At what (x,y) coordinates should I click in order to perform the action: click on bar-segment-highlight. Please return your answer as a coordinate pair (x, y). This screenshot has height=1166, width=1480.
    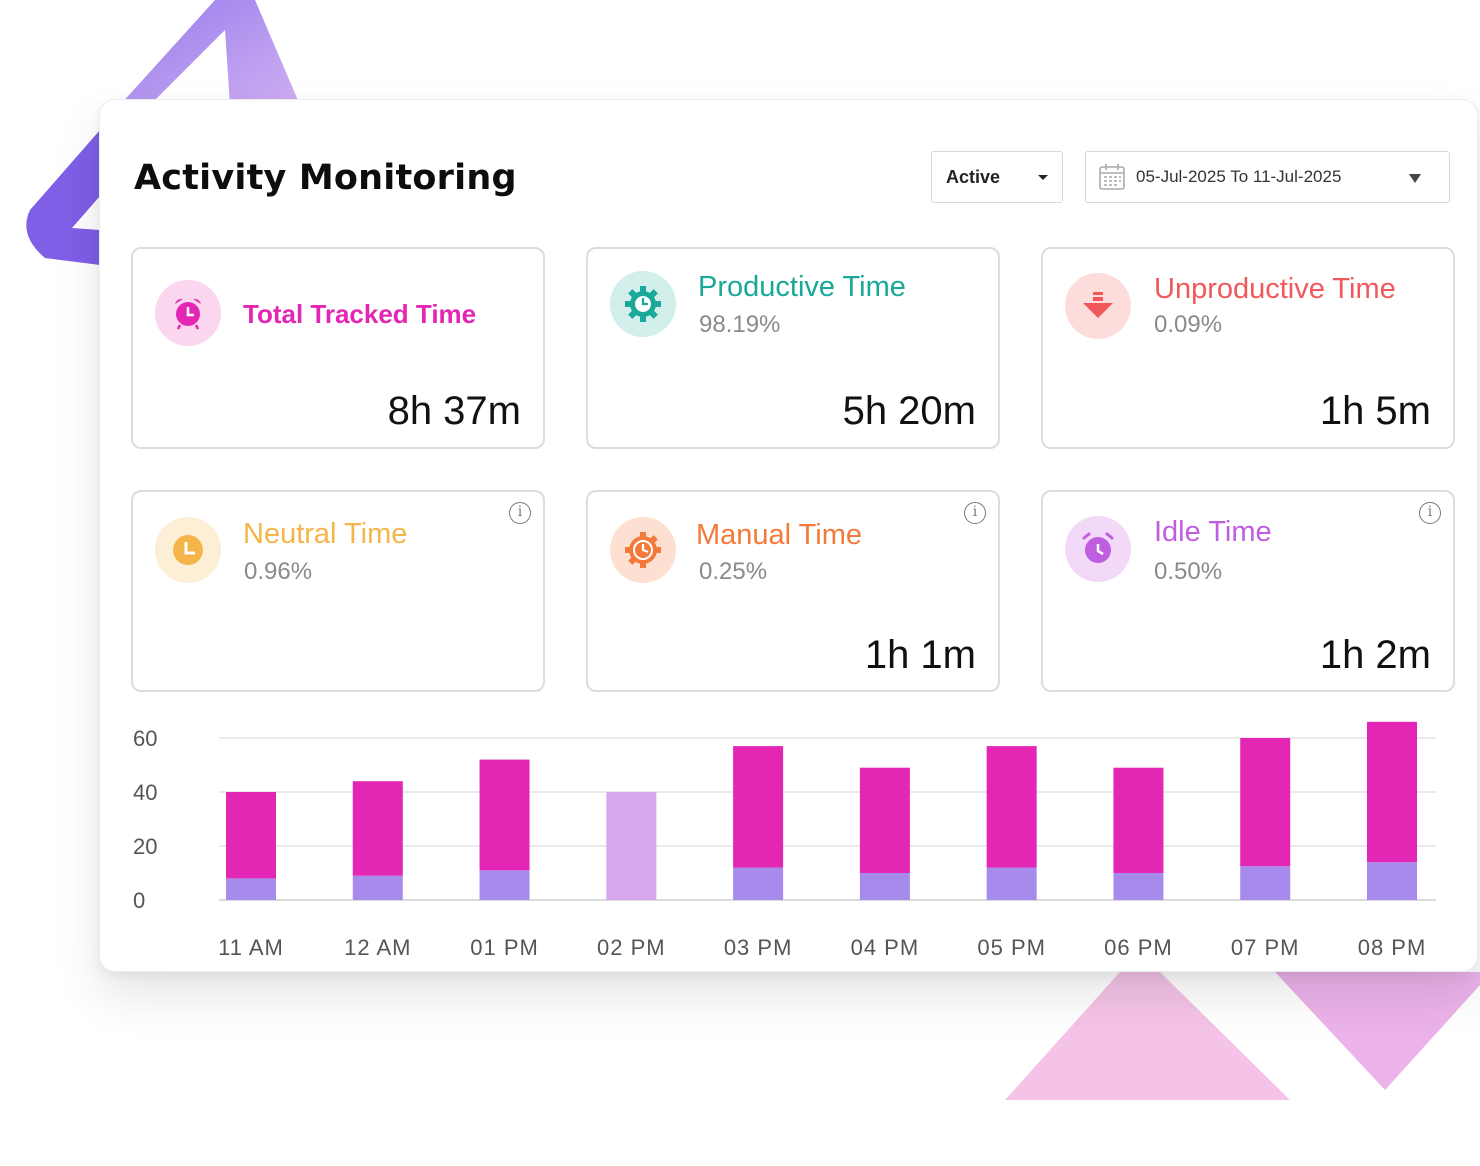
    Looking at the image, I should click on (631, 846).